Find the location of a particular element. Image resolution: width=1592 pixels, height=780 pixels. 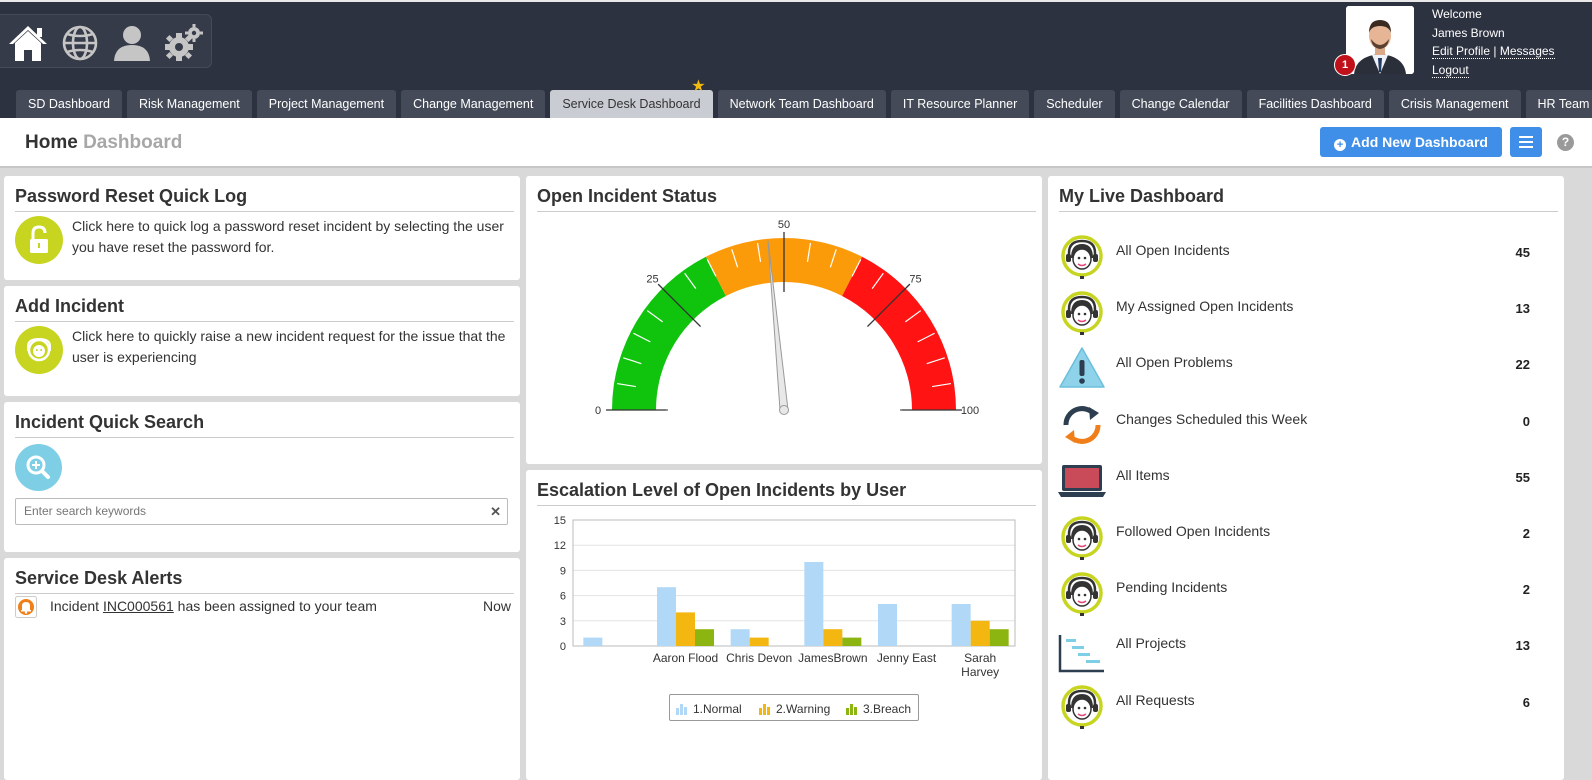

user-icon is located at coordinates (132, 43).